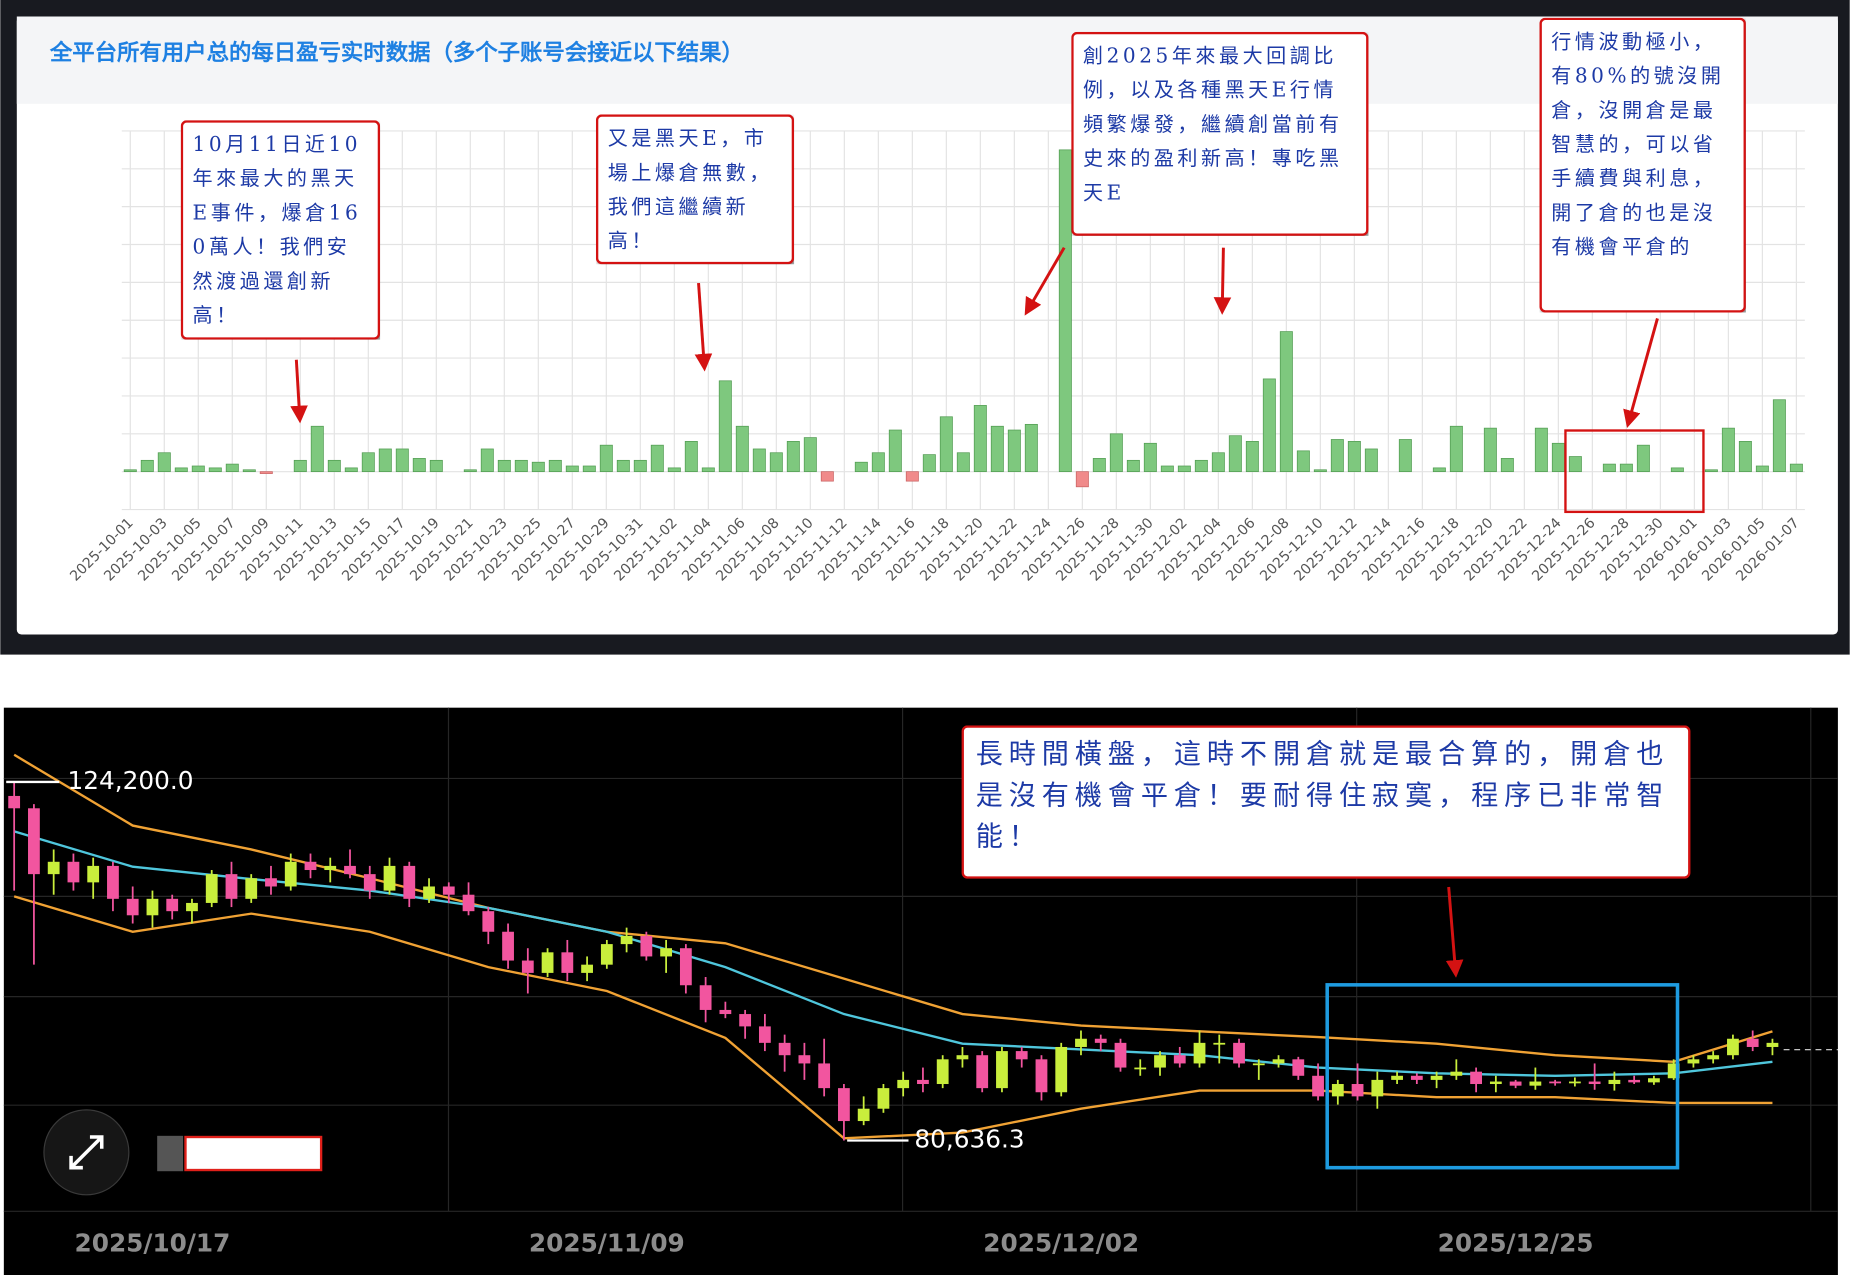 The height and width of the screenshot is (1275, 1850). I want to click on x-tick-label: 2025/12/02, so click(1061, 1242).